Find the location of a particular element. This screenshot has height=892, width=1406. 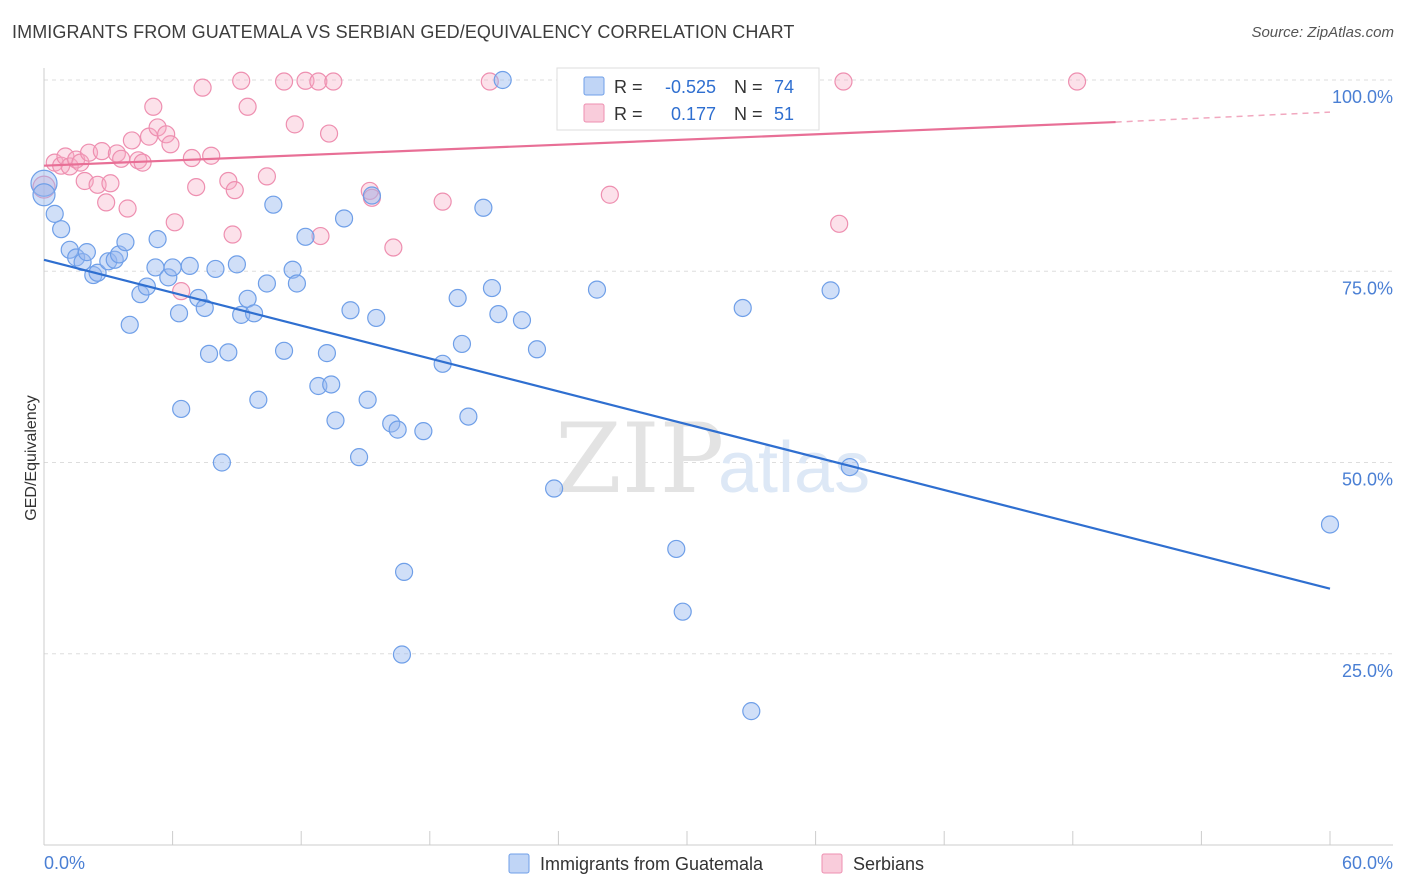

legend-label-guatemala: Immigrants from Guatemala is located at coordinates (652, 864).